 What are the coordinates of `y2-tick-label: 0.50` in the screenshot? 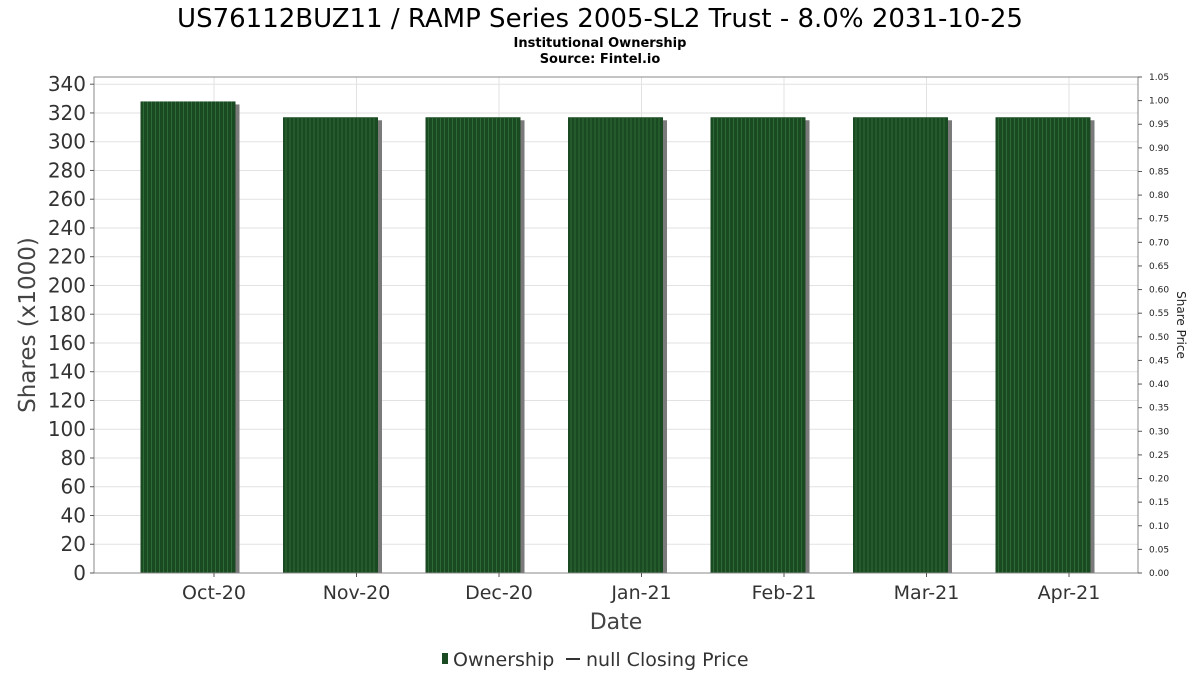 It's located at (1159, 338).